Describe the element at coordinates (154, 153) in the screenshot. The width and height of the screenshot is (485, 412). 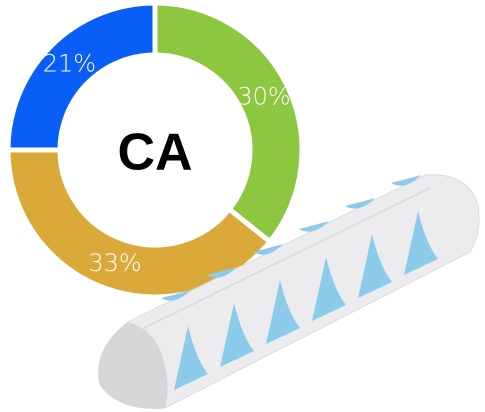
I see `center-label: CA` at that location.